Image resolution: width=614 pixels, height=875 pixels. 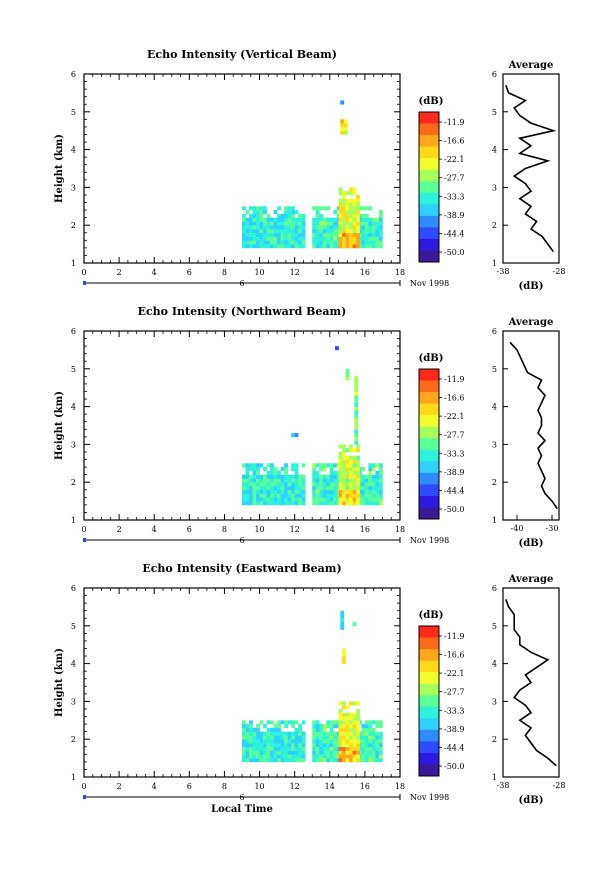 What do you see at coordinates (494, 664) in the screenshot?
I see `average-y-tick-label: 4` at bounding box center [494, 664].